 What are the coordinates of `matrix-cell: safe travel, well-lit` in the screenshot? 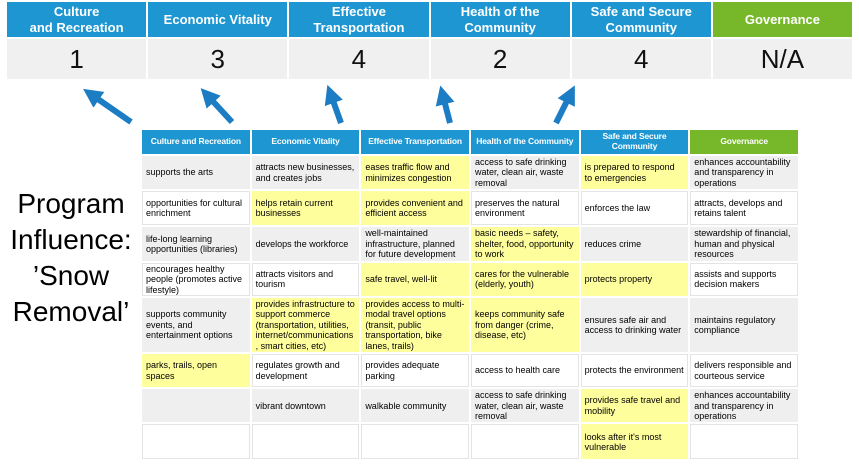 It's located at (415, 279).